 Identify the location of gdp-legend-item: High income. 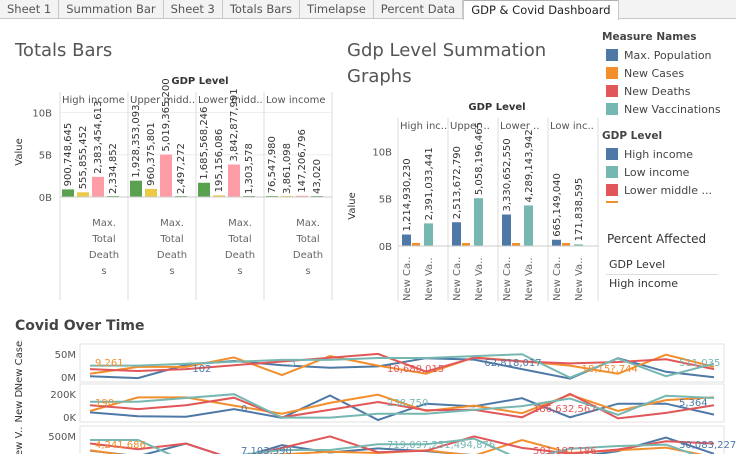
(669, 154).